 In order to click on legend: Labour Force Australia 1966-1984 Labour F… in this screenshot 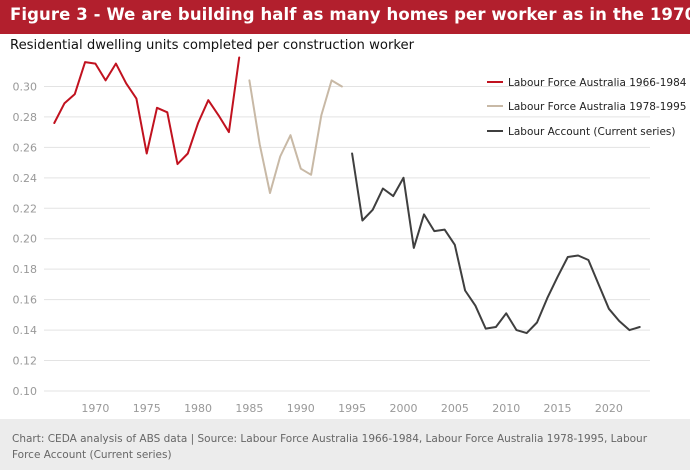, I will do `click(587, 107)`.